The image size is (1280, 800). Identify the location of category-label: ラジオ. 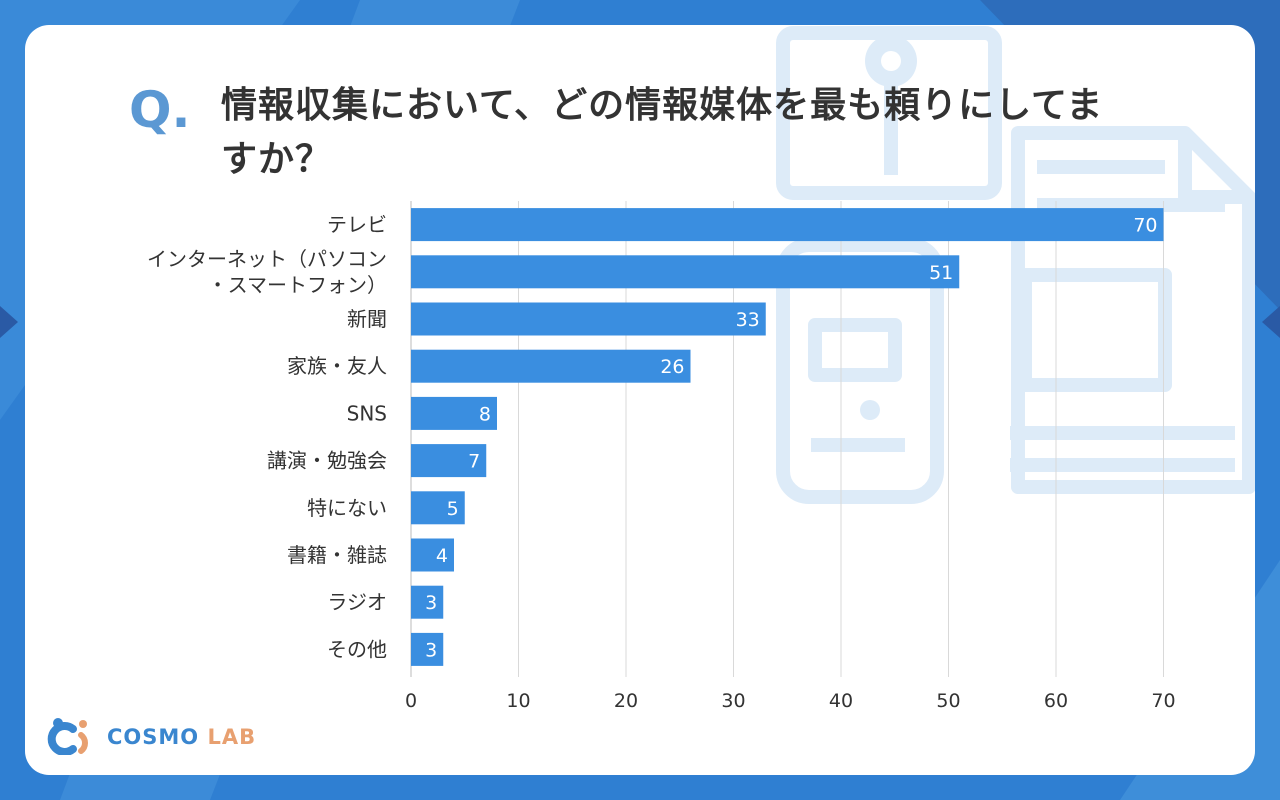
(357, 602).